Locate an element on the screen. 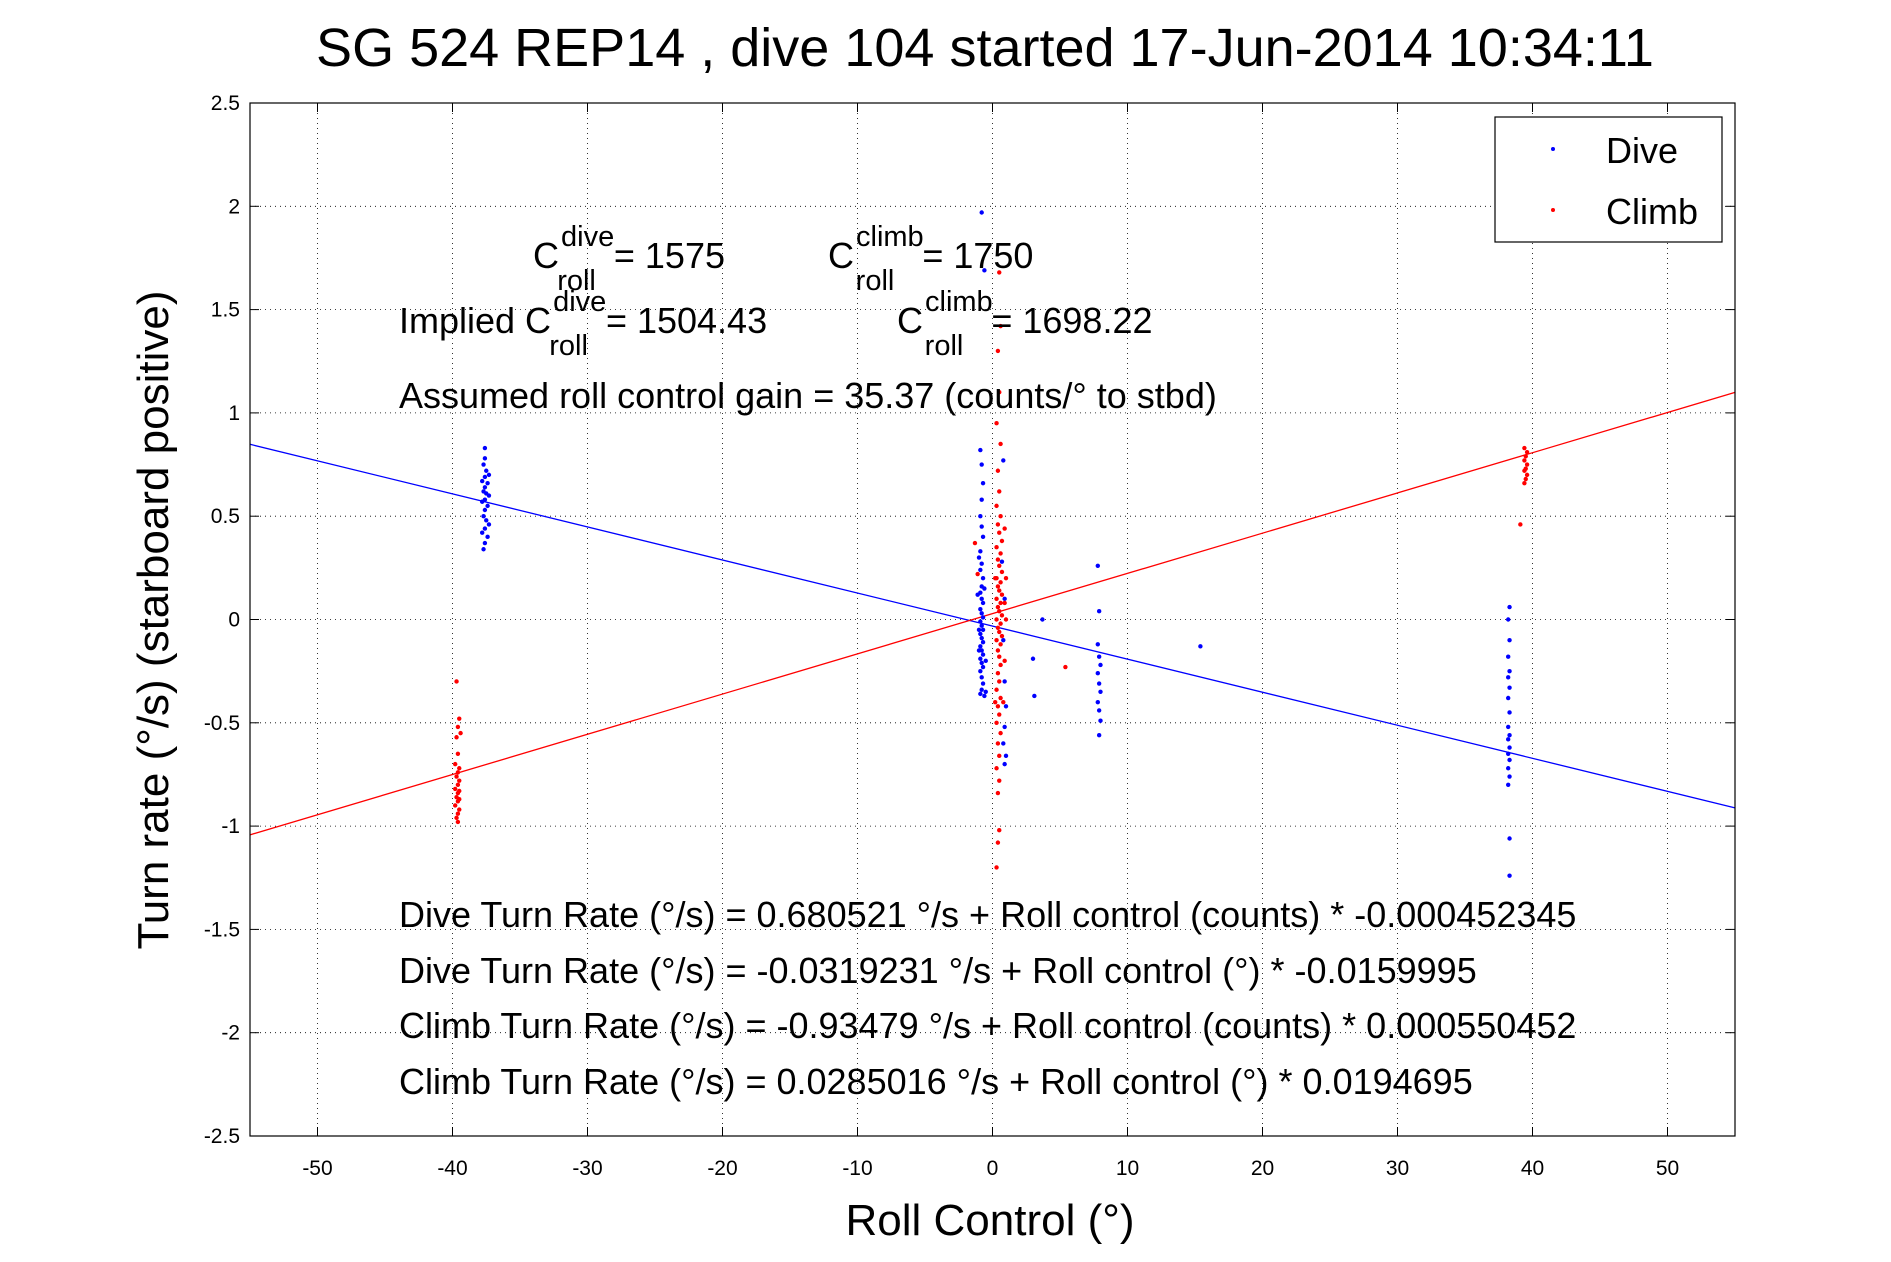  x-tick-label: 0 is located at coordinates (993, 1168).